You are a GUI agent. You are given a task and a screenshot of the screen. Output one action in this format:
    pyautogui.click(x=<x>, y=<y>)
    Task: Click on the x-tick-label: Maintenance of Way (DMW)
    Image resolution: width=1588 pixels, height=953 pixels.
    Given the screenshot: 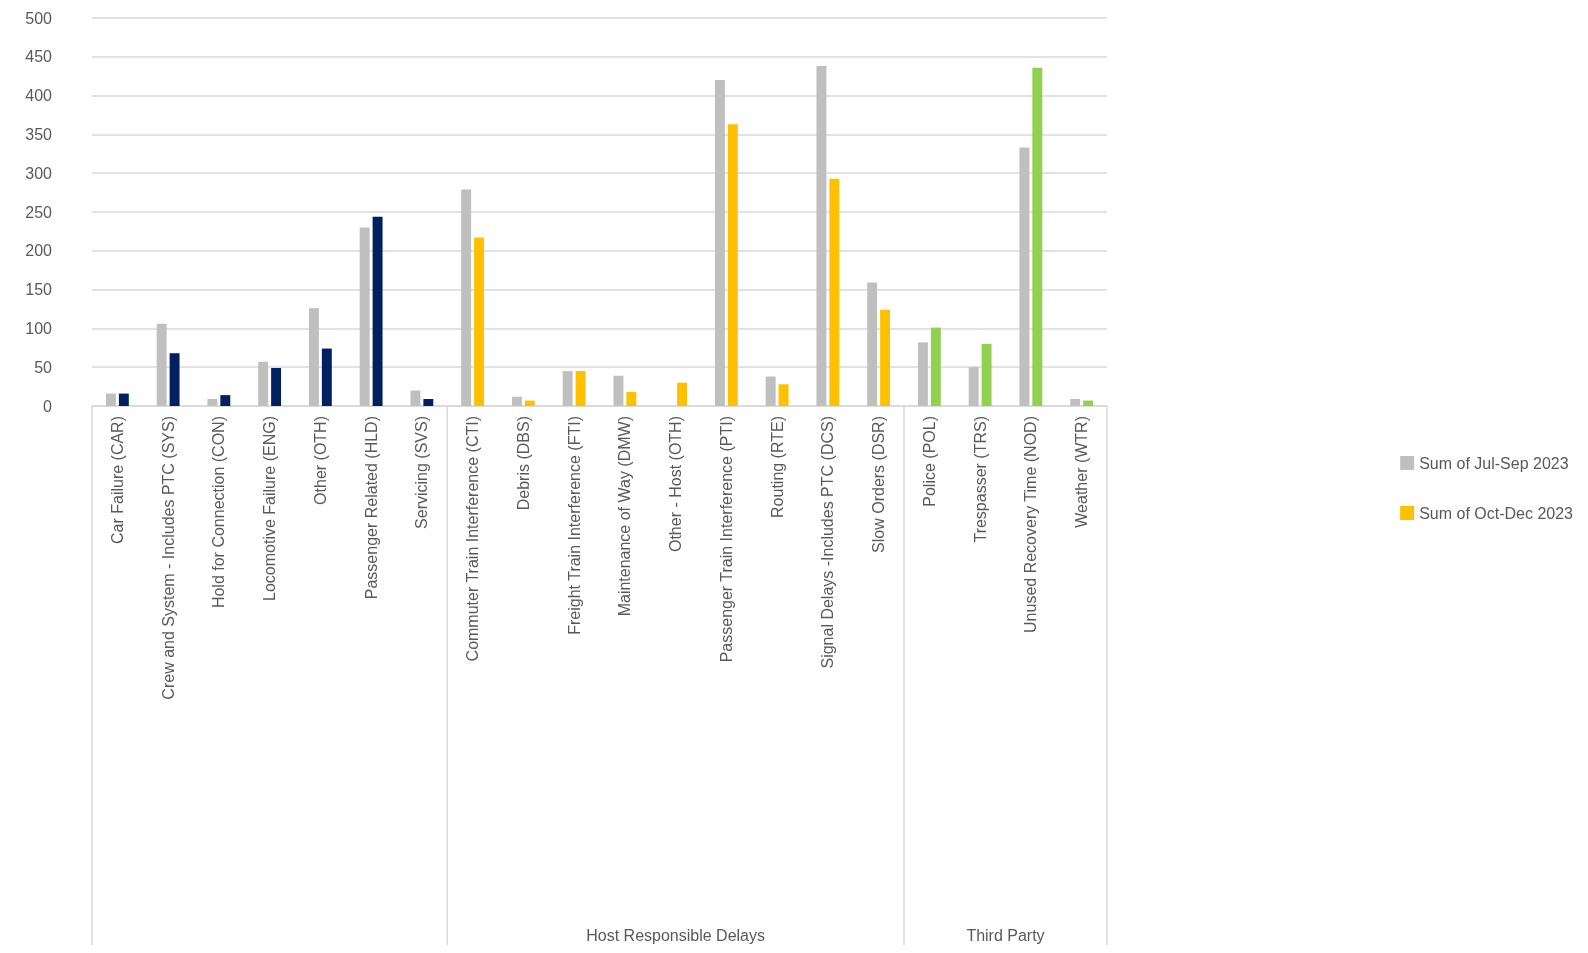 What is the action you would take?
    pyautogui.click(x=625, y=516)
    